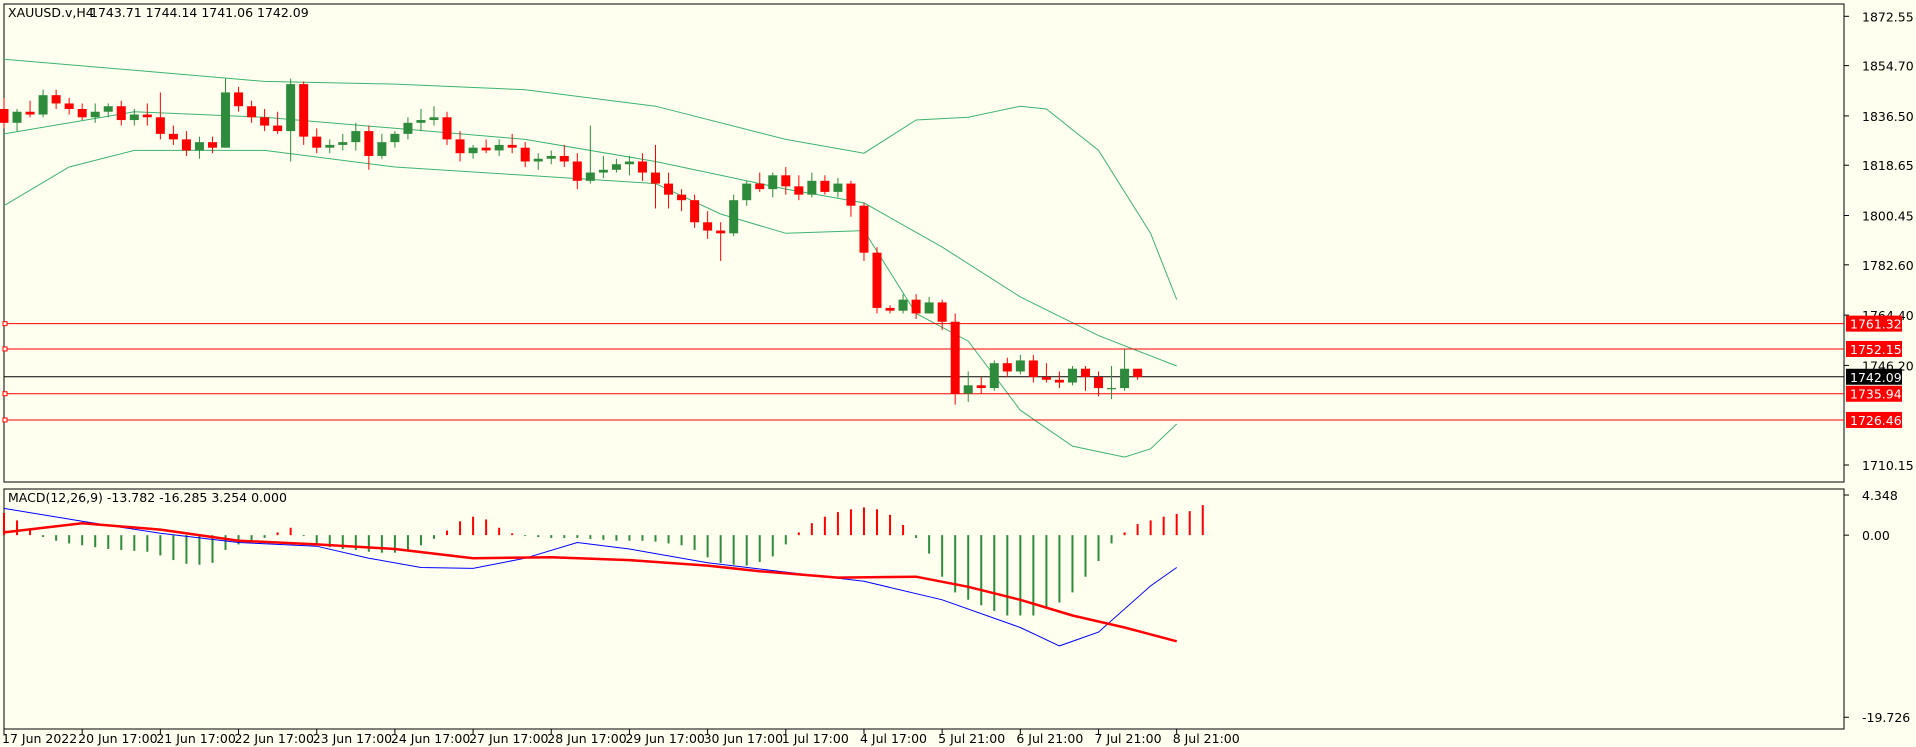  What do you see at coordinates (1049, 738) in the screenshot?
I see `time-tick-label: 6 Jul 21:00` at bounding box center [1049, 738].